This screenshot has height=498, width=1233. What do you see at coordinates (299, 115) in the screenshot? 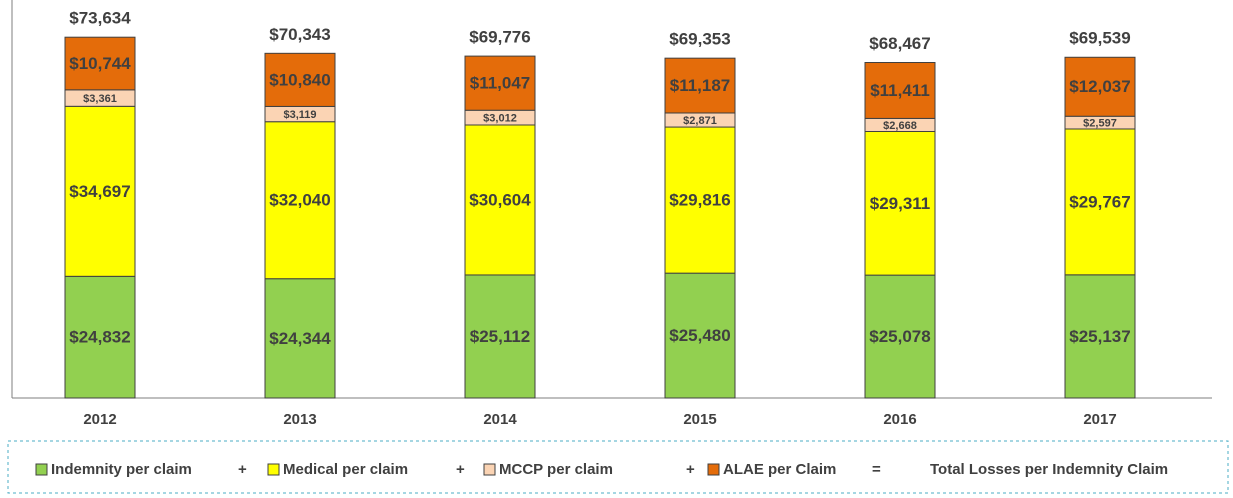
I see `data-label: $3,119` at bounding box center [299, 115].